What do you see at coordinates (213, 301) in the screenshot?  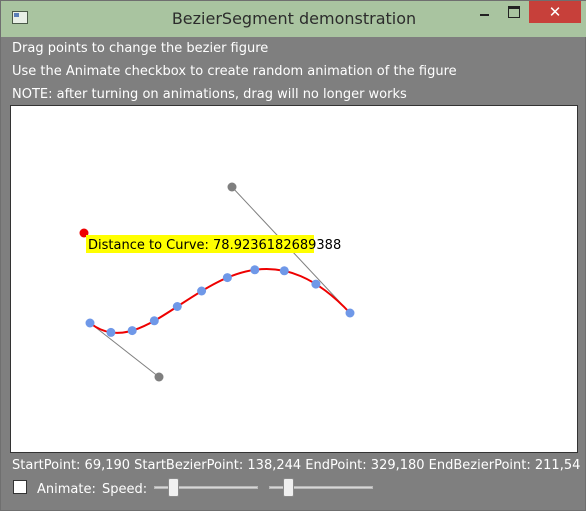 I see `curve-sample-points` at bounding box center [213, 301].